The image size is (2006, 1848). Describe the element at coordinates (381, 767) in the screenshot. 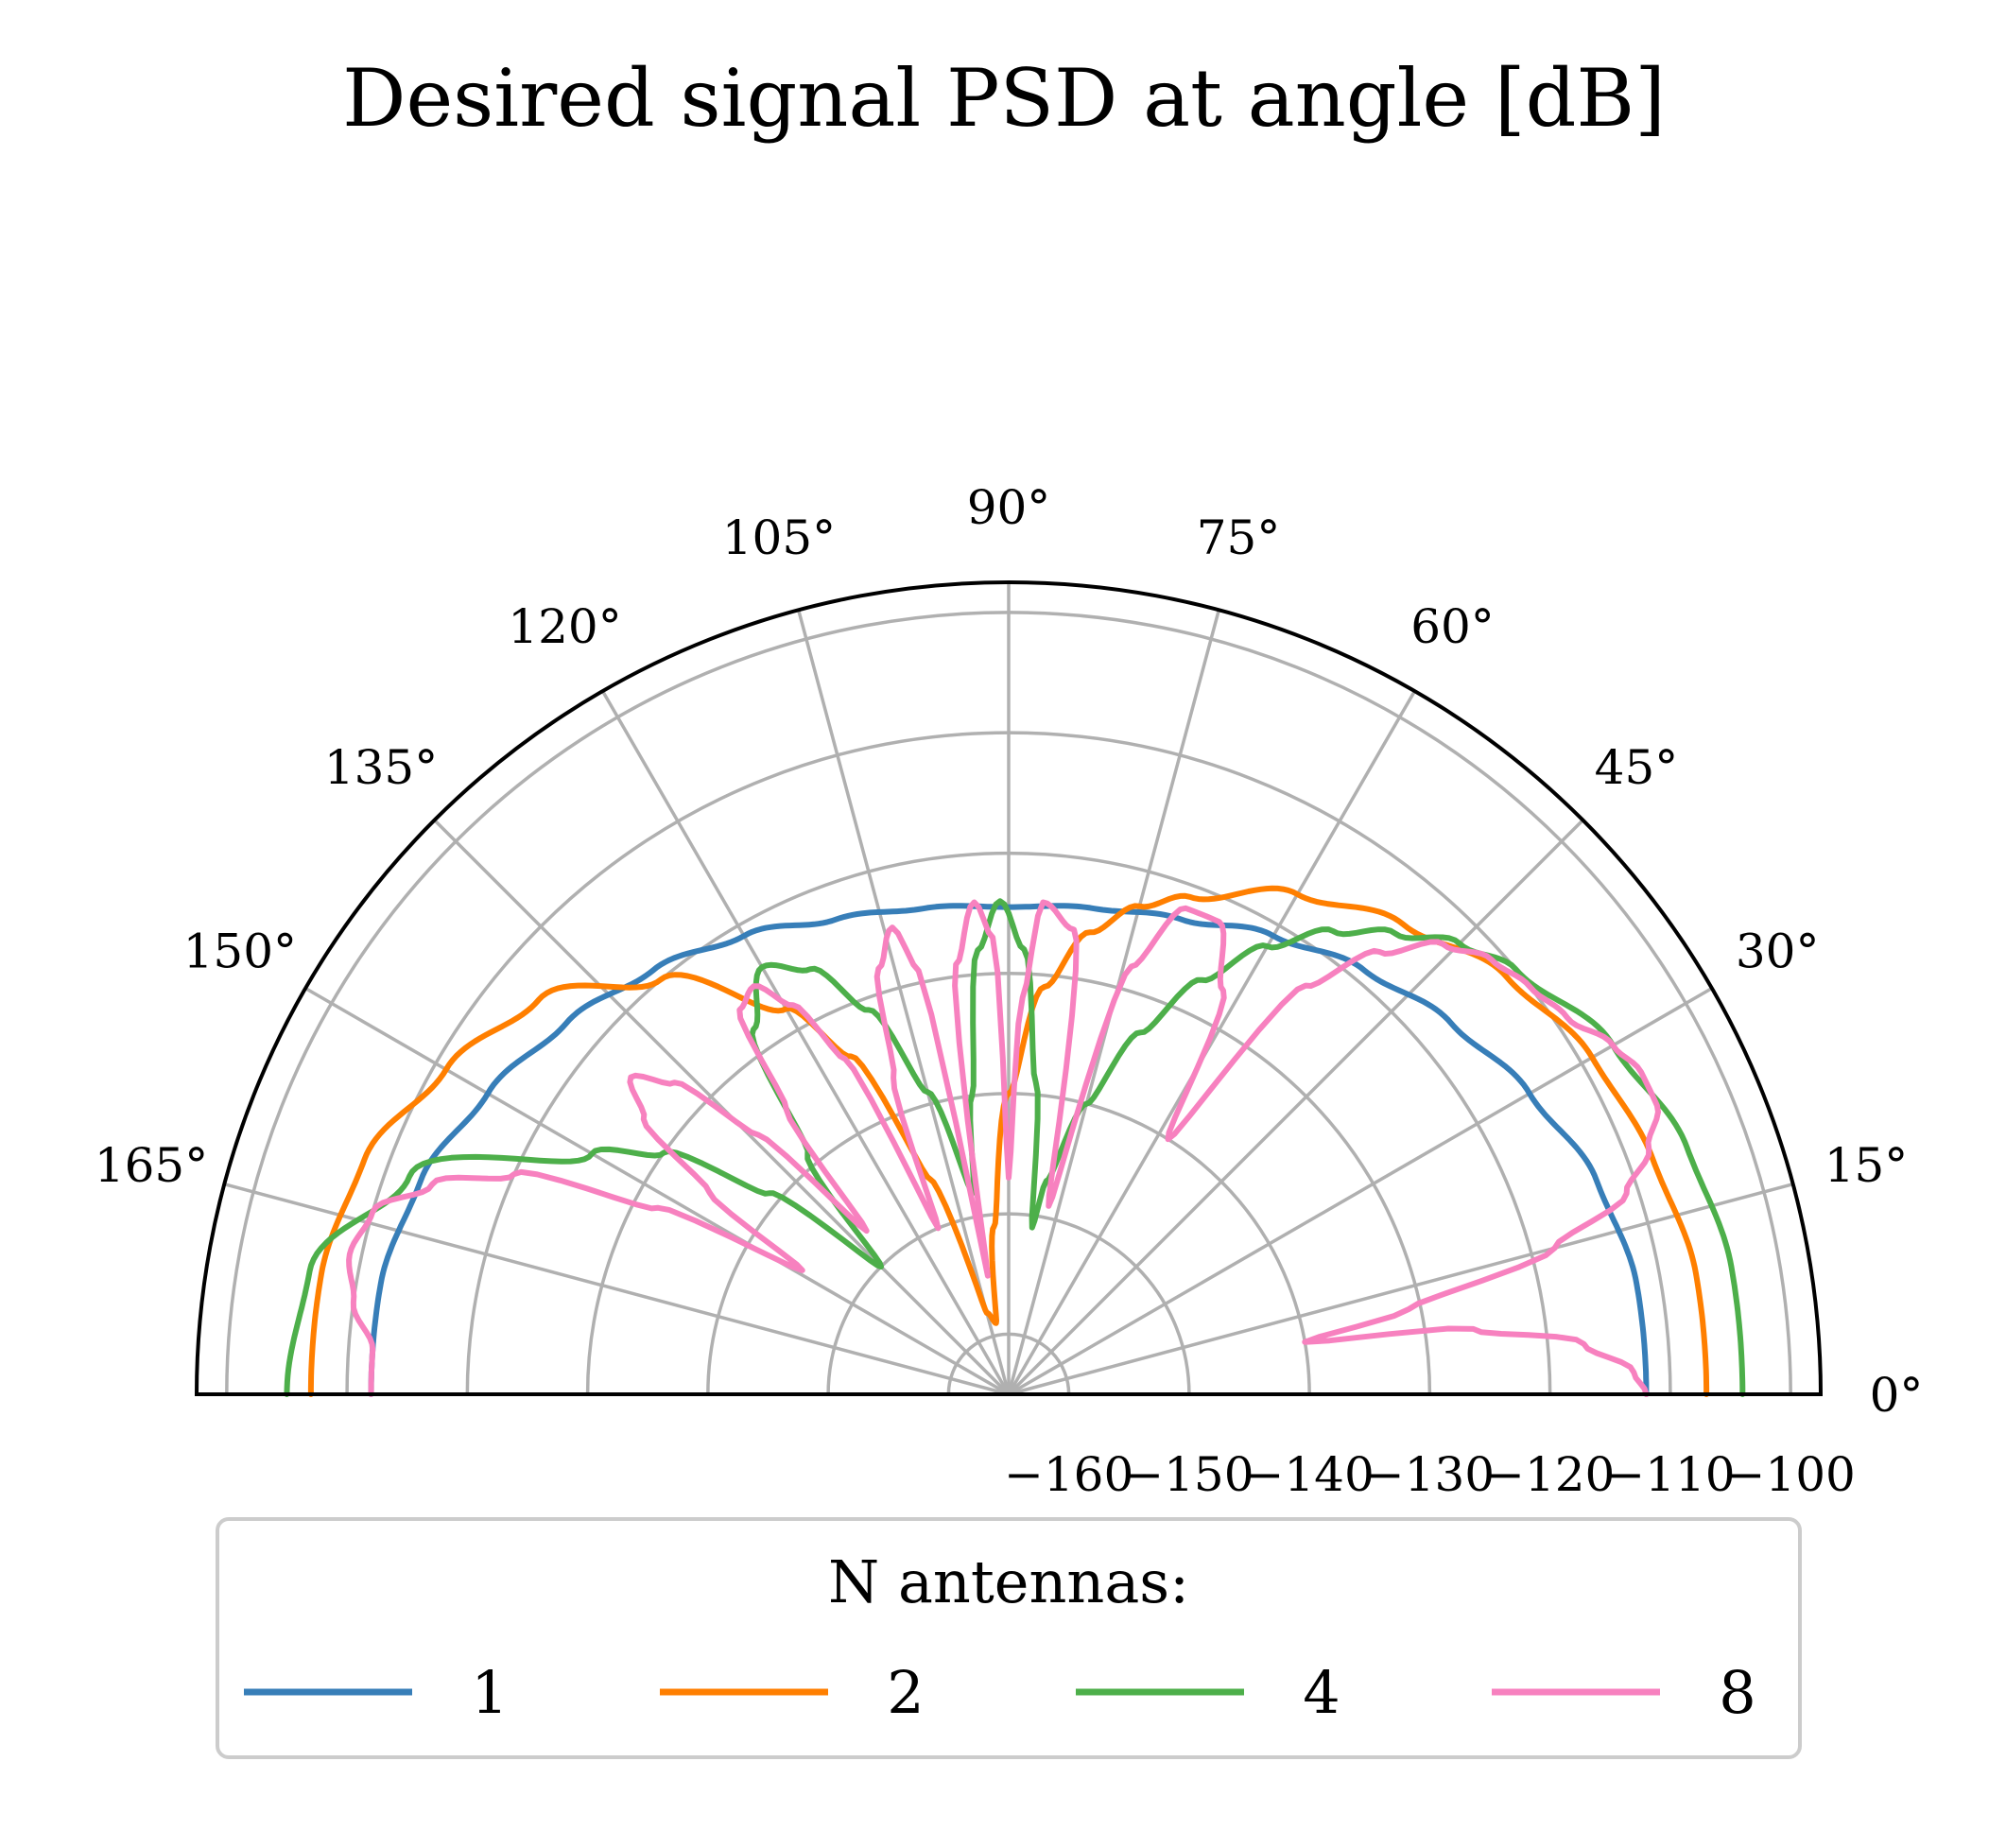

I see `theta-tick-label: 135°` at that location.